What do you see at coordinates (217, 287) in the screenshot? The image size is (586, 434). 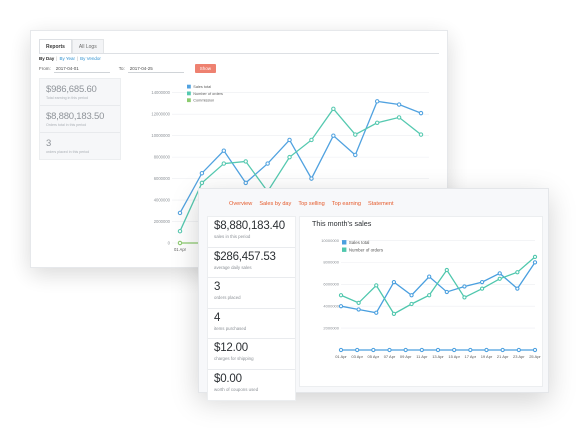 I see `stat-value: 3` at bounding box center [217, 287].